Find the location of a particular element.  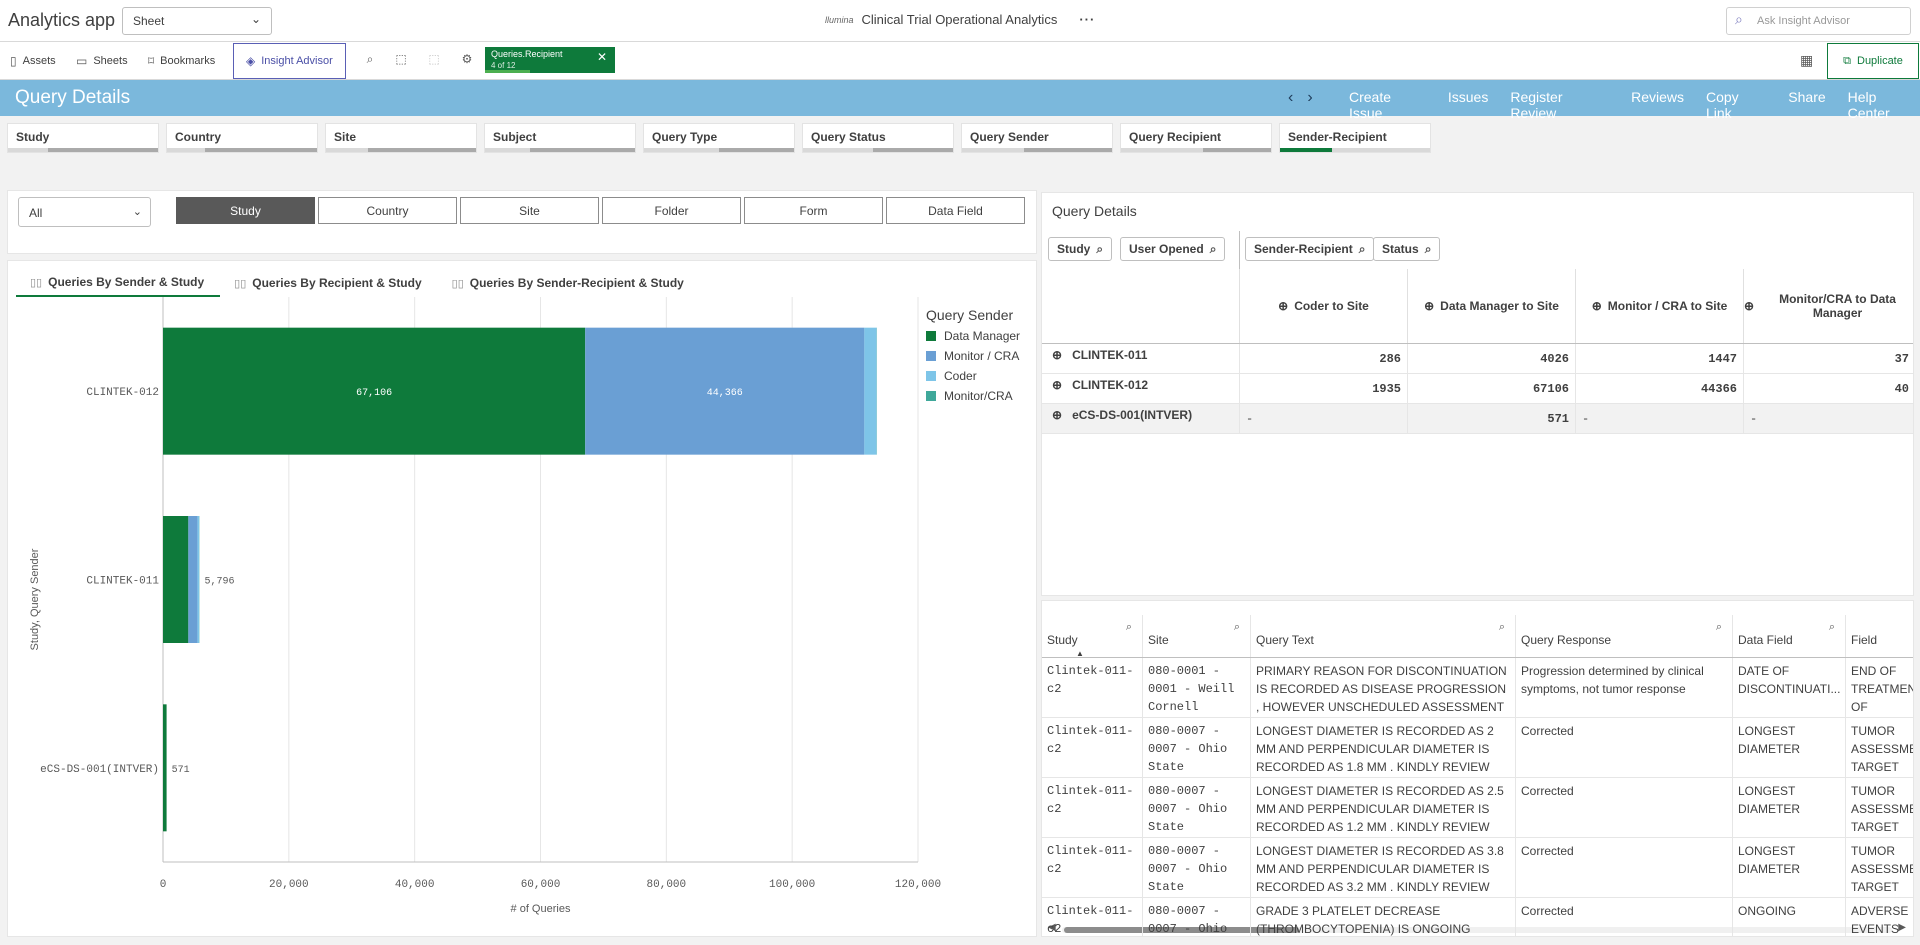

header-link-help-center: Help Center is located at coordinates (1868, 105).